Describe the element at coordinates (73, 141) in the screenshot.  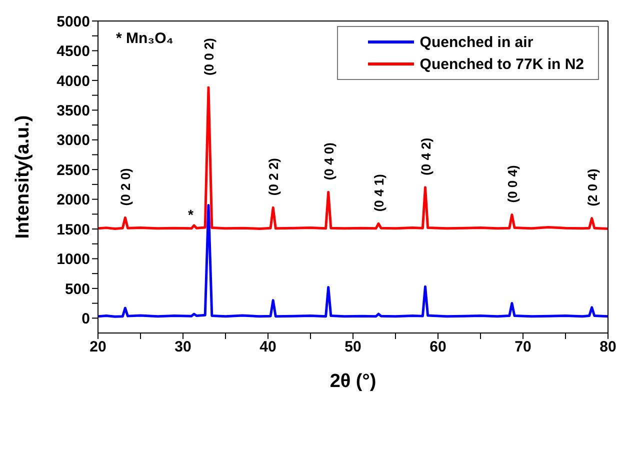
I see `y-tick-label: 3000` at that location.